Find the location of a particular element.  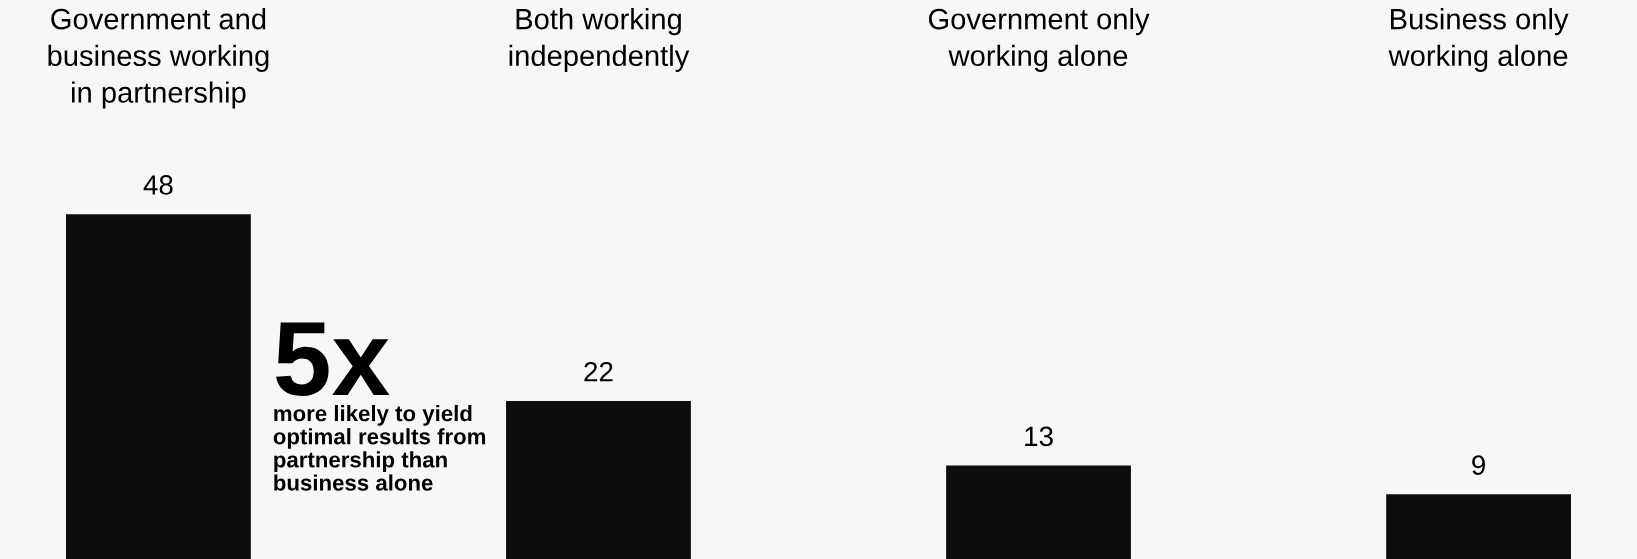

x-tick-label: Business only working alone is located at coordinates (1478, 40).